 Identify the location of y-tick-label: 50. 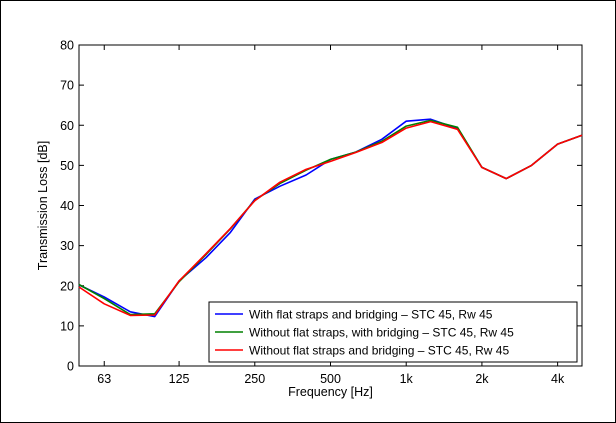
(67, 166).